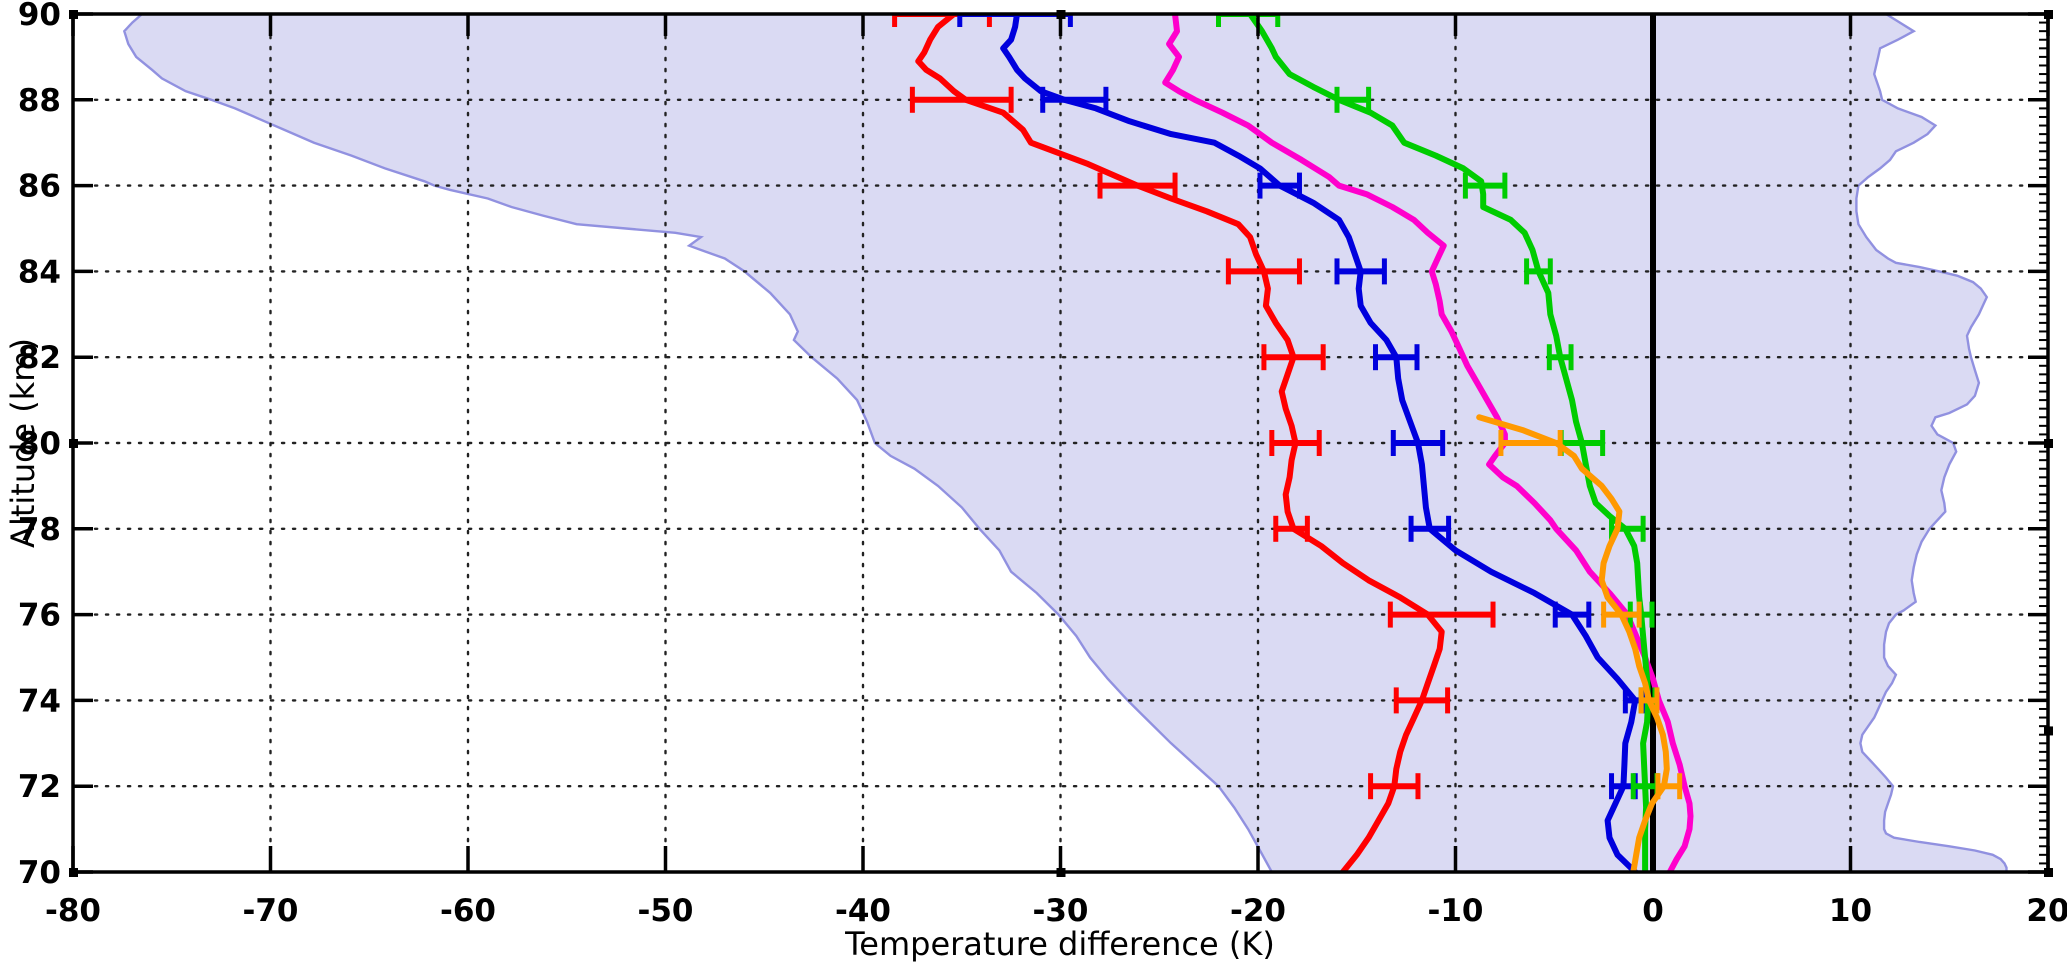  What do you see at coordinates (665, 911) in the screenshot?
I see `x-tick-label: -50` at bounding box center [665, 911].